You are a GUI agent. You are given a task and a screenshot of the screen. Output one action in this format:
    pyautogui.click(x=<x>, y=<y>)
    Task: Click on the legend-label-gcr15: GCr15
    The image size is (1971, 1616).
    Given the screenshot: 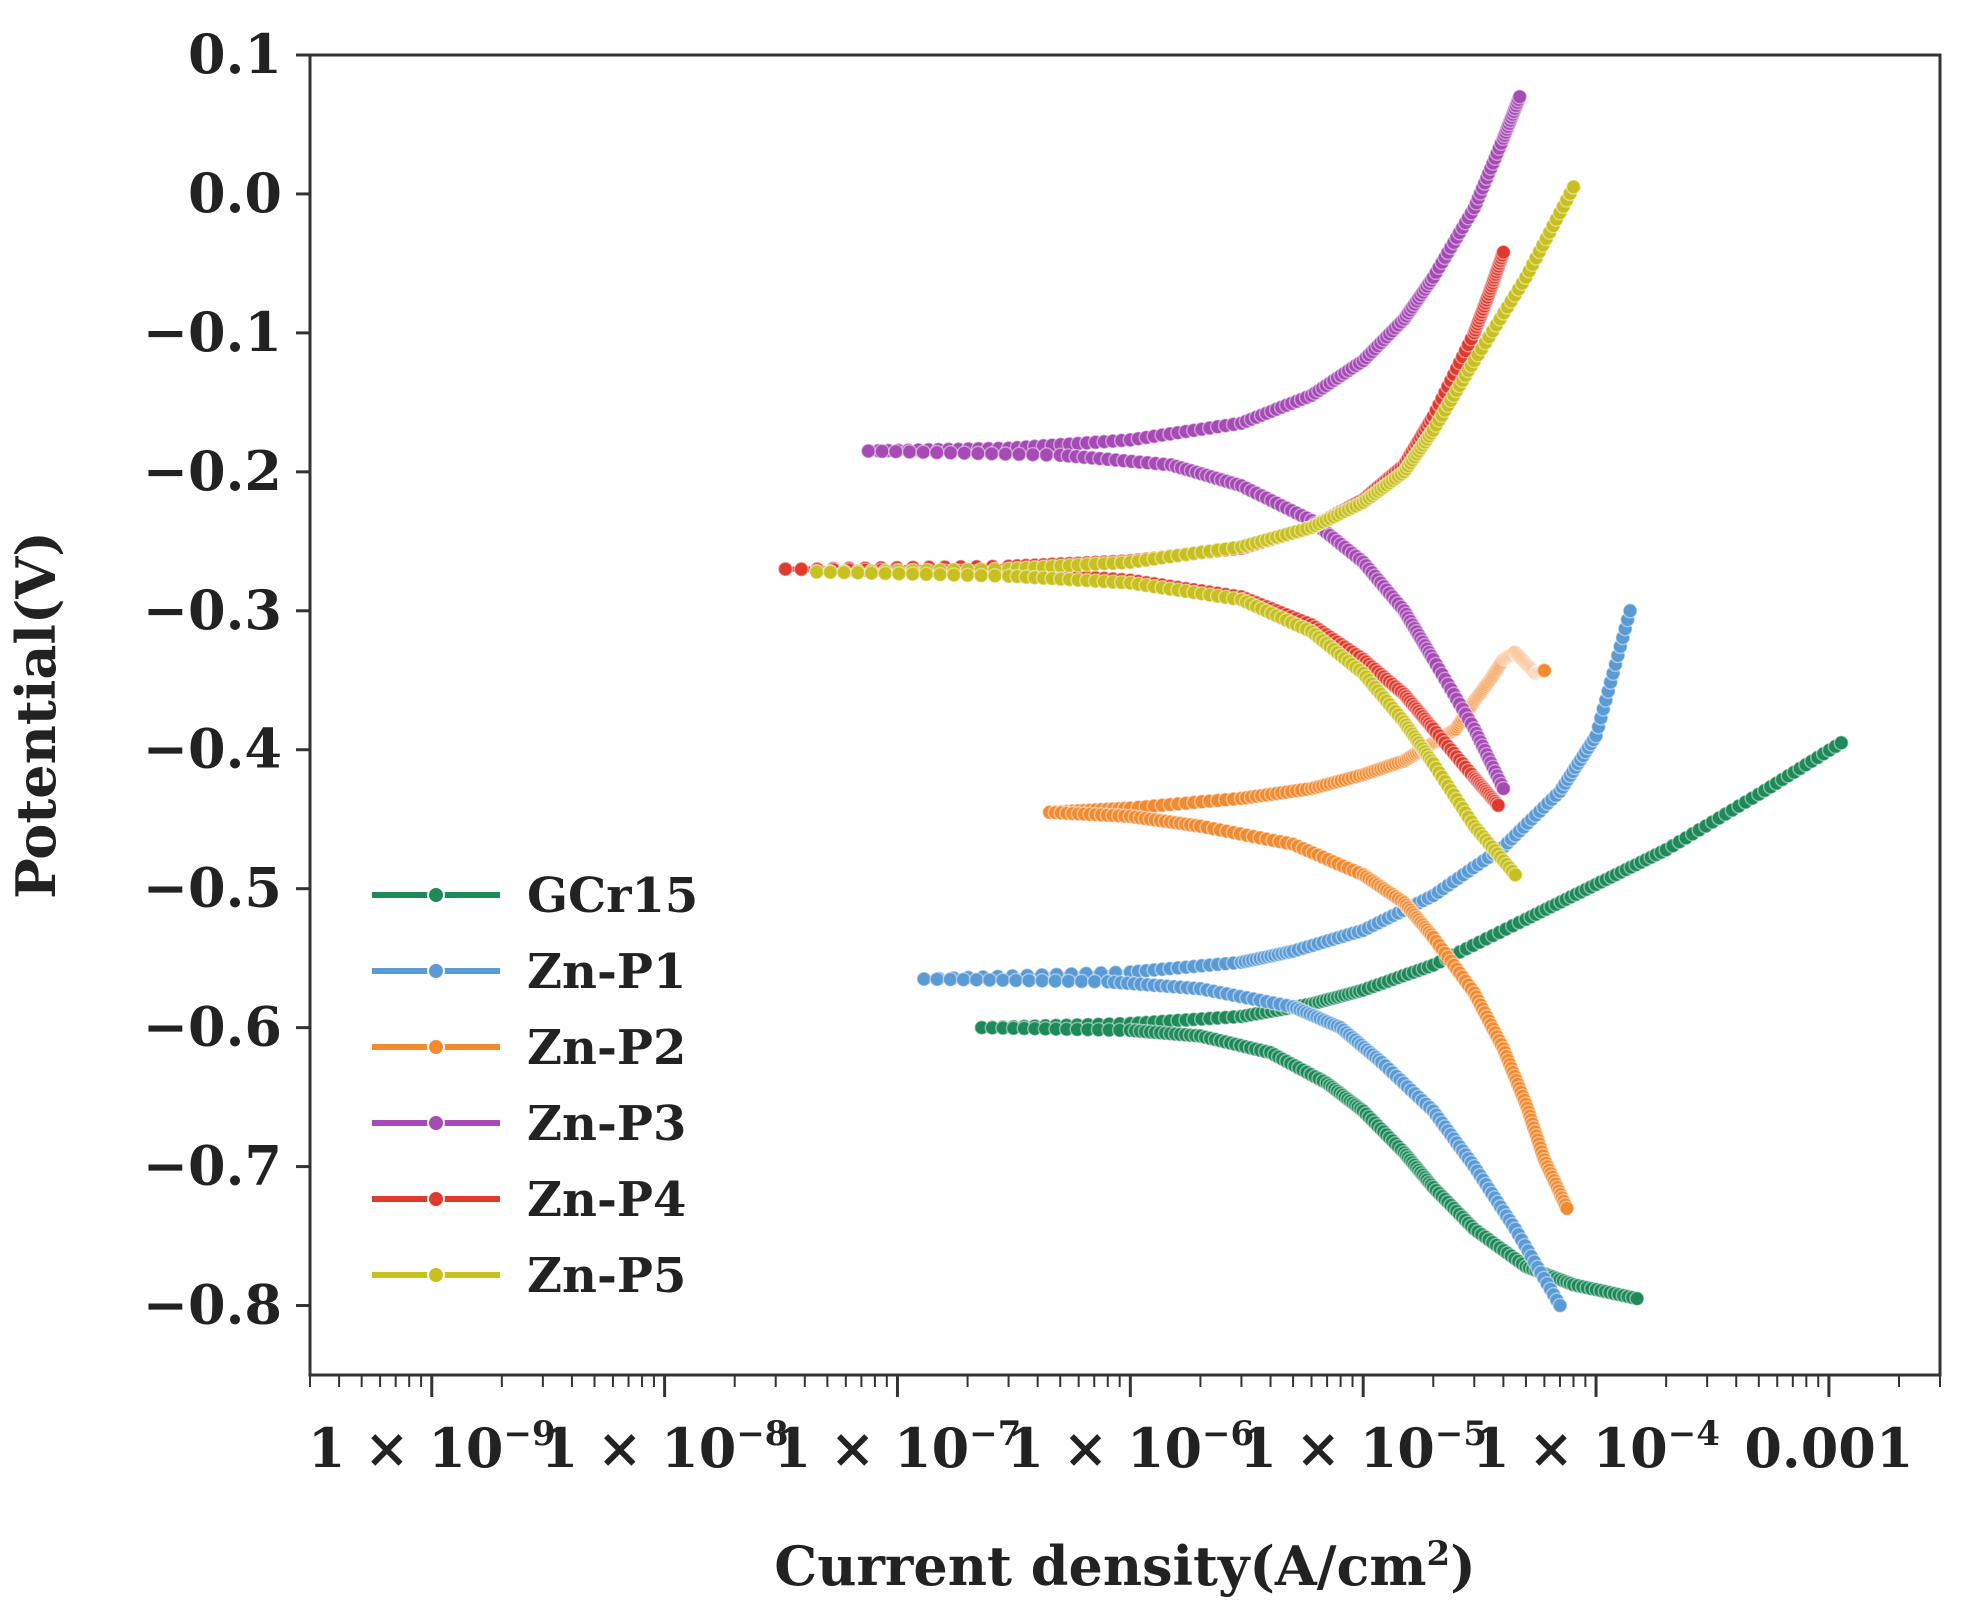 What is the action you would take?
    pyautogui.click(x=612, y=896)
    